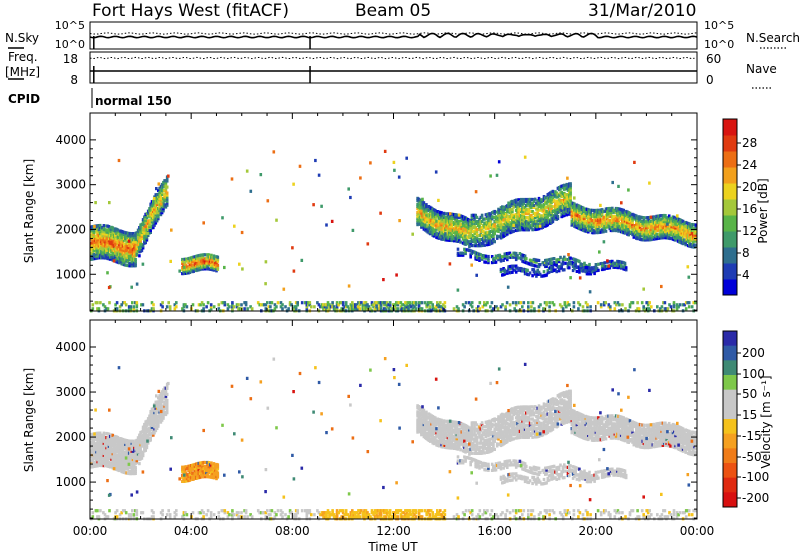 This screenshot has width=800, height=554. I want to click on freq-label: Freq., so click(23, 57).